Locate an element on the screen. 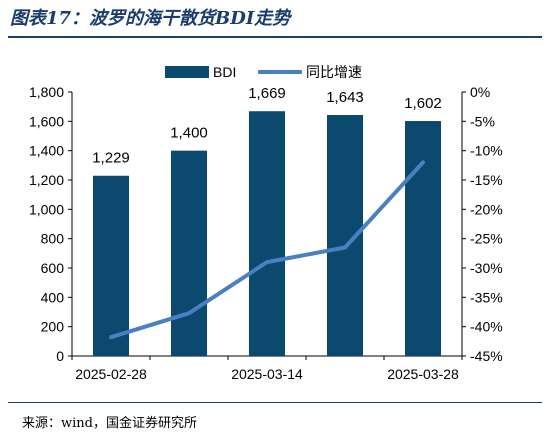 The width and height of the screenshot is (550, 436). y-right-tick-label: -45% is located at coordinates (486, 356).